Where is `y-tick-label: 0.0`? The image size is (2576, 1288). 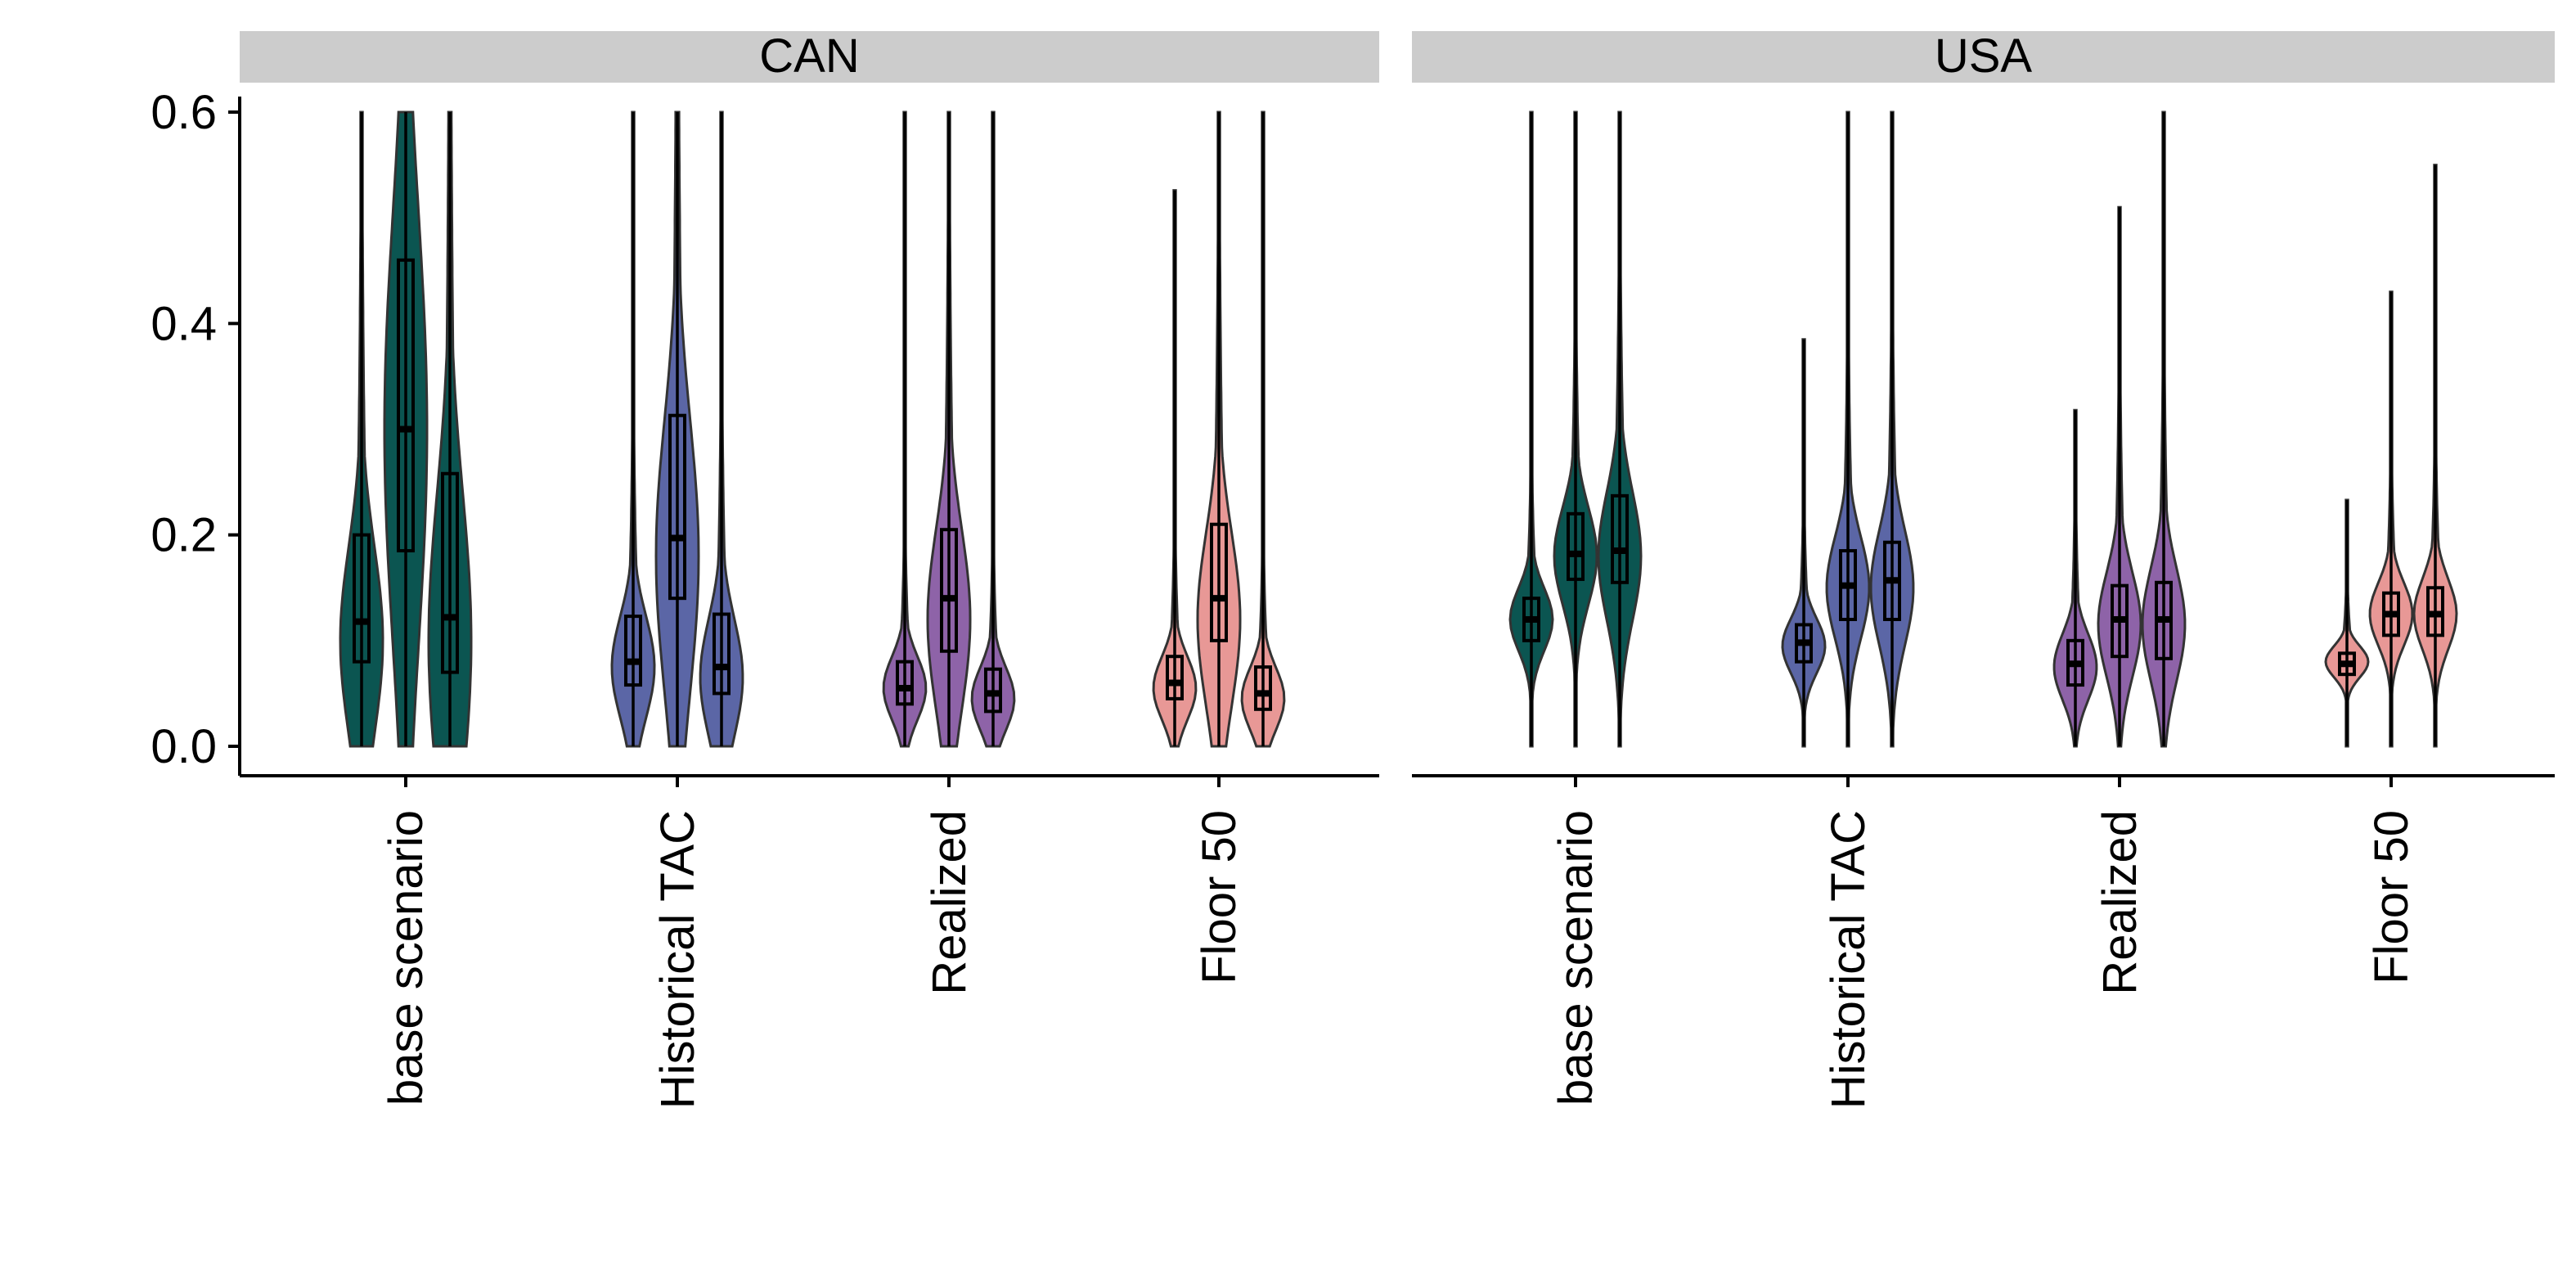
y-tick-label: 0.0 is located at coordinates (184, 746).